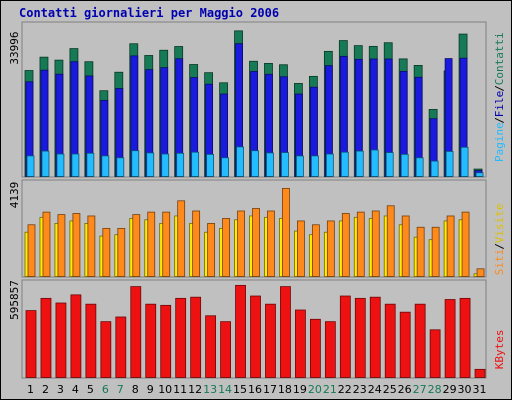 The width and height of the screenshot is (512, 400). What do you see at coordinates (14, 195) in the screenshot?
I see `y-max-label: 4139` at bounding box center [14, 195].